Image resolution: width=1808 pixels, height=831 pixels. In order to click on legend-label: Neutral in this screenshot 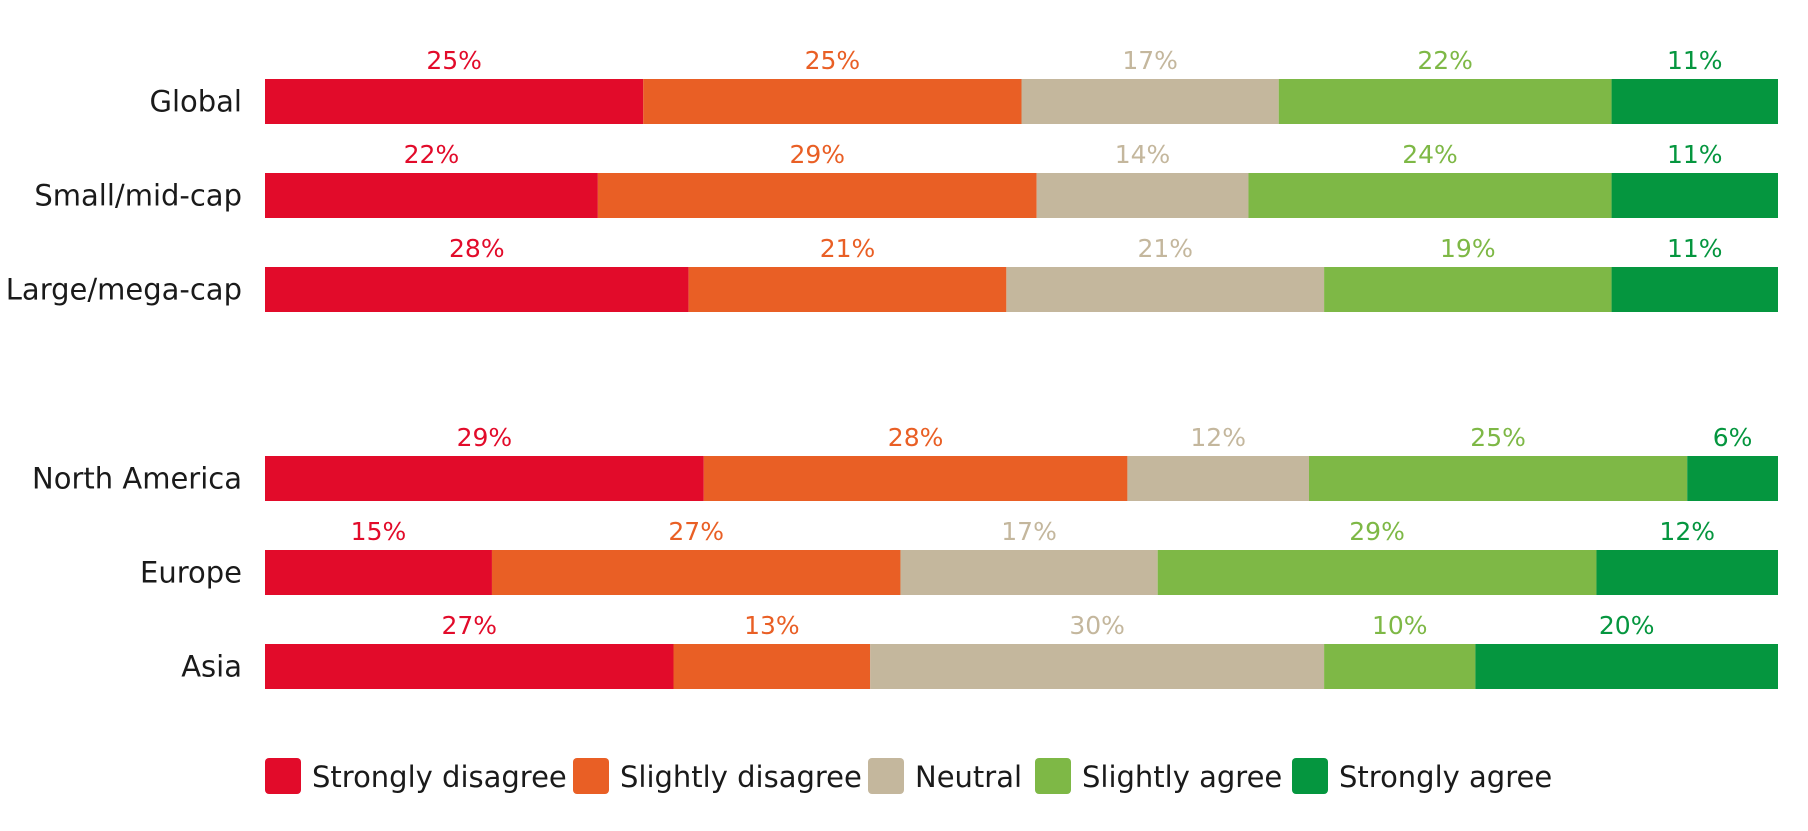, I will do `click(968, 777)`.